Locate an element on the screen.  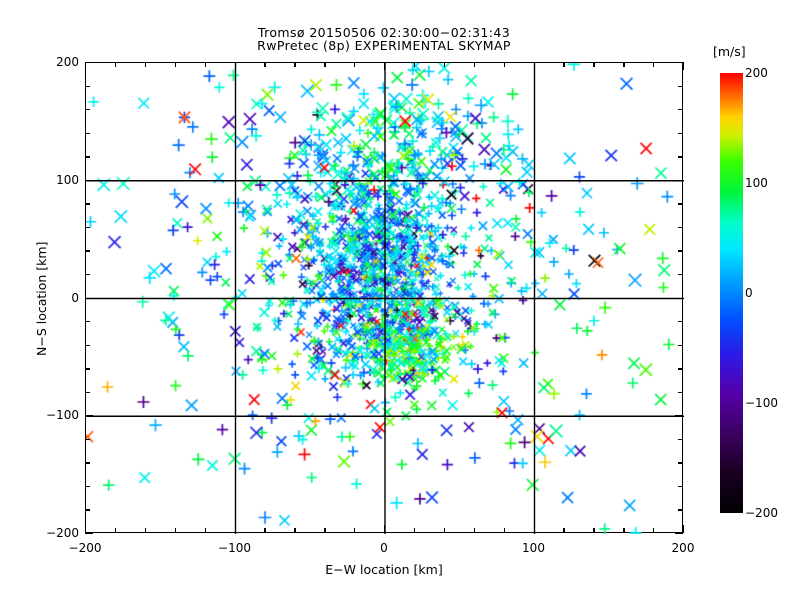
x-tick-label: 200 is located at coordinates (683, 548).